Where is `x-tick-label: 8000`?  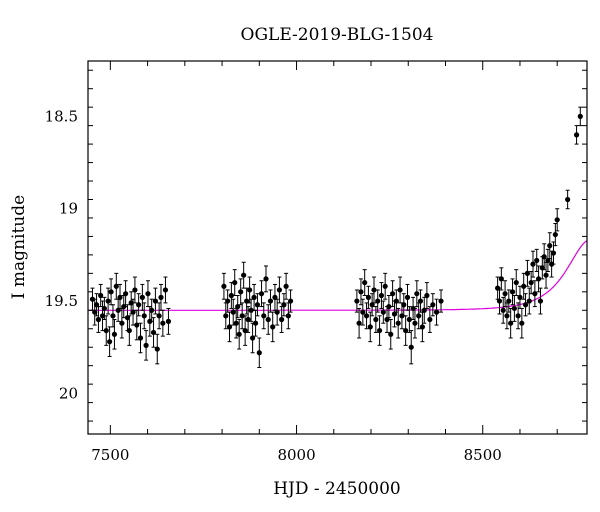 x-tick-label: 8000 is located at coordinates (296, 455).